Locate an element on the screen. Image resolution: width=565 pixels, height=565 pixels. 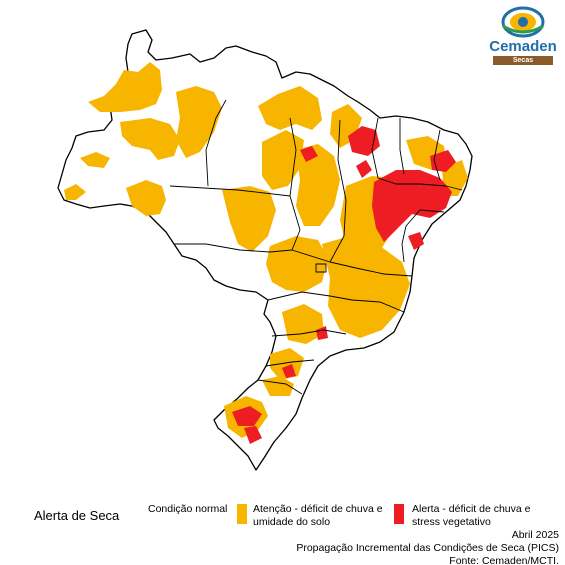
legend-attention-swatch is located at coordinates (242, 514).